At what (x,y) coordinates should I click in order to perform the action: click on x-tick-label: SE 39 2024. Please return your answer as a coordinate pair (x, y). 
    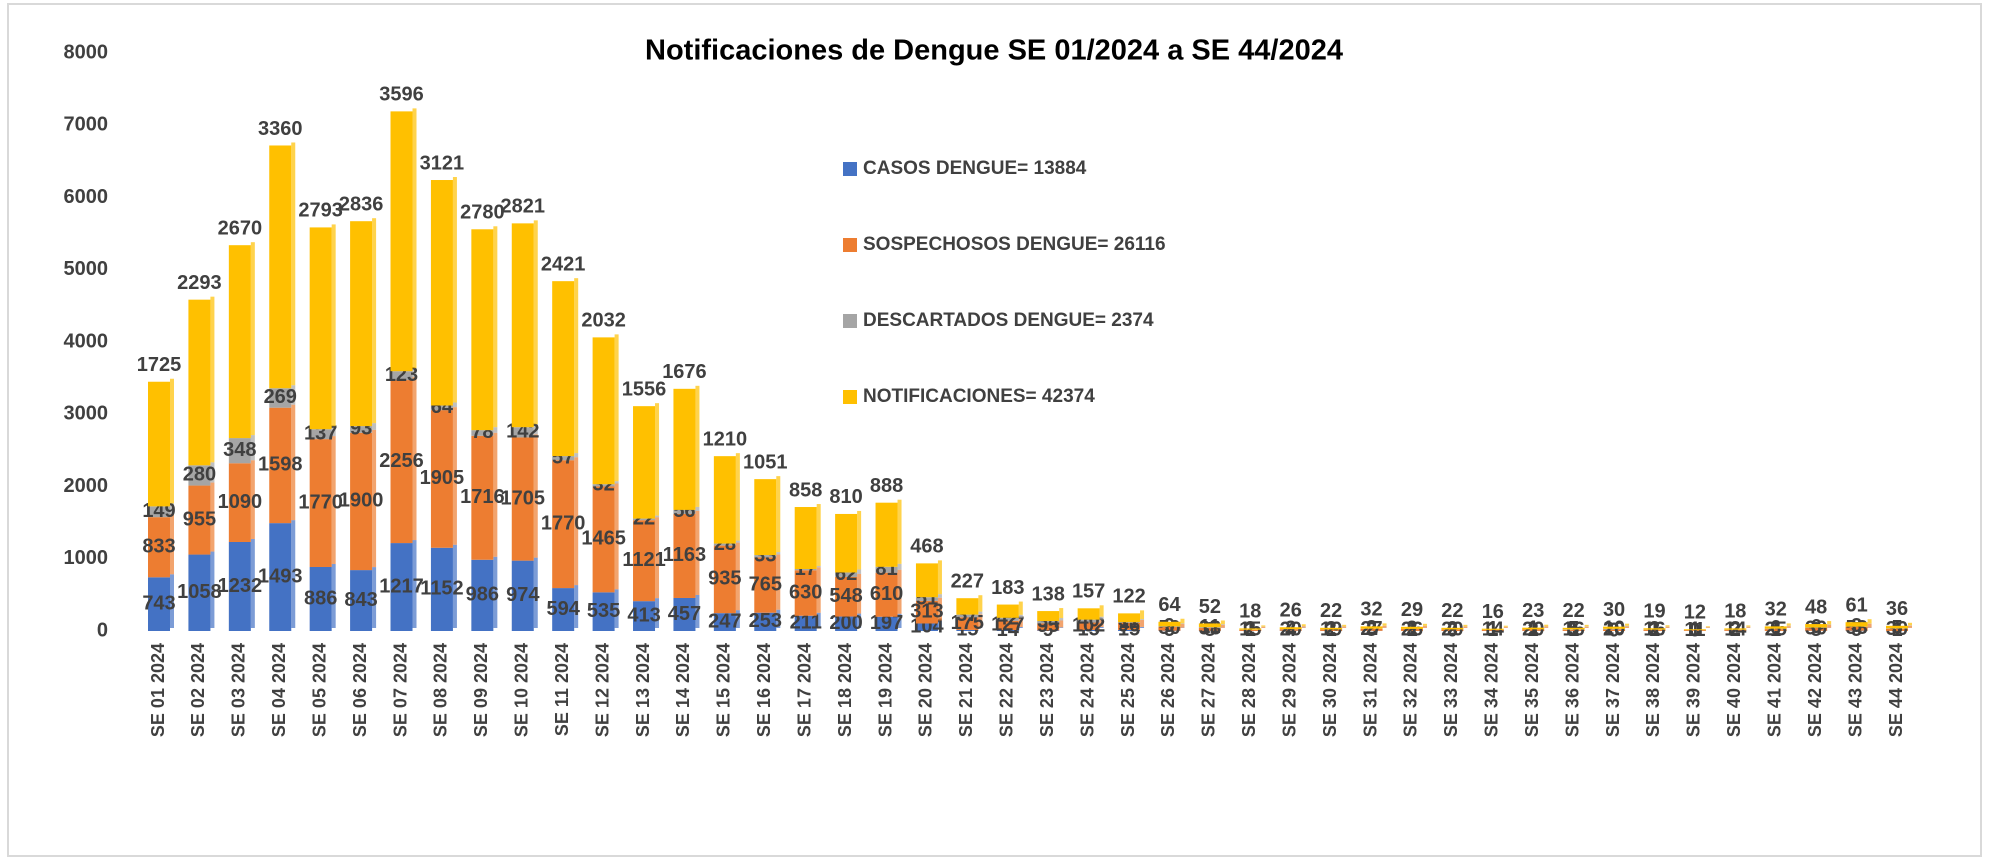
    Looking at the image, I should click on (1694, 690).